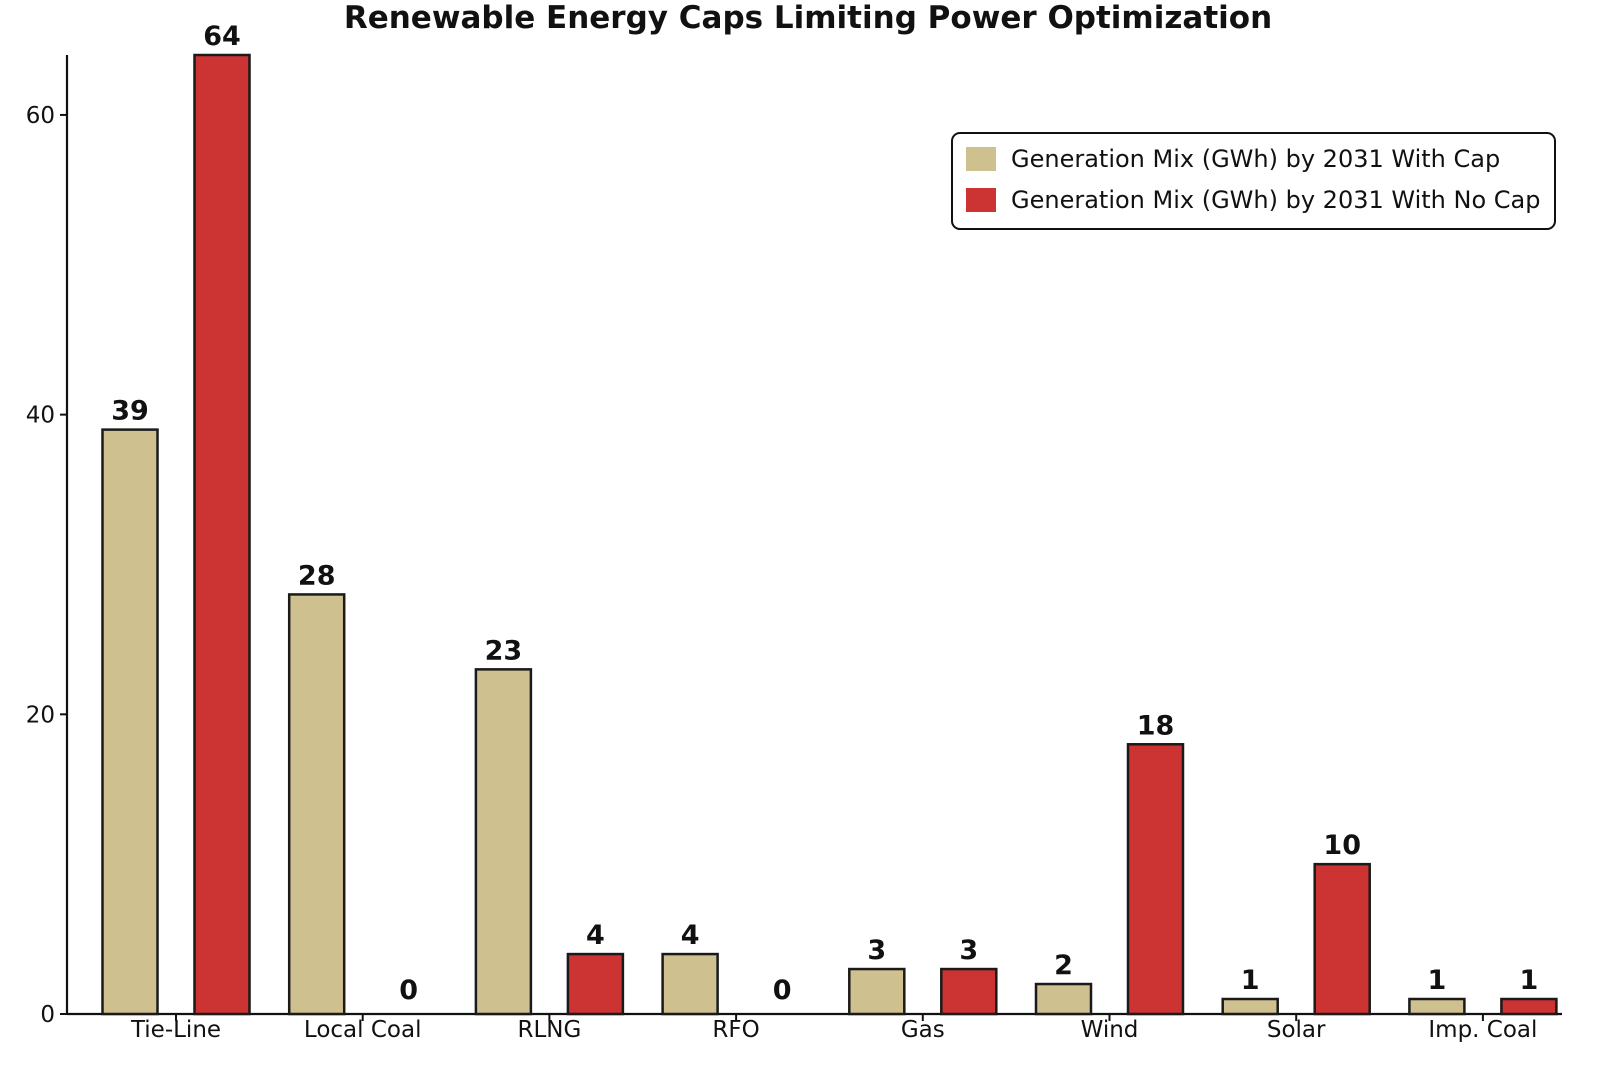  Describe the element at coordinates (363, 1030) in the screenshot. I see `x-tick-label: Local Coal` at that location.